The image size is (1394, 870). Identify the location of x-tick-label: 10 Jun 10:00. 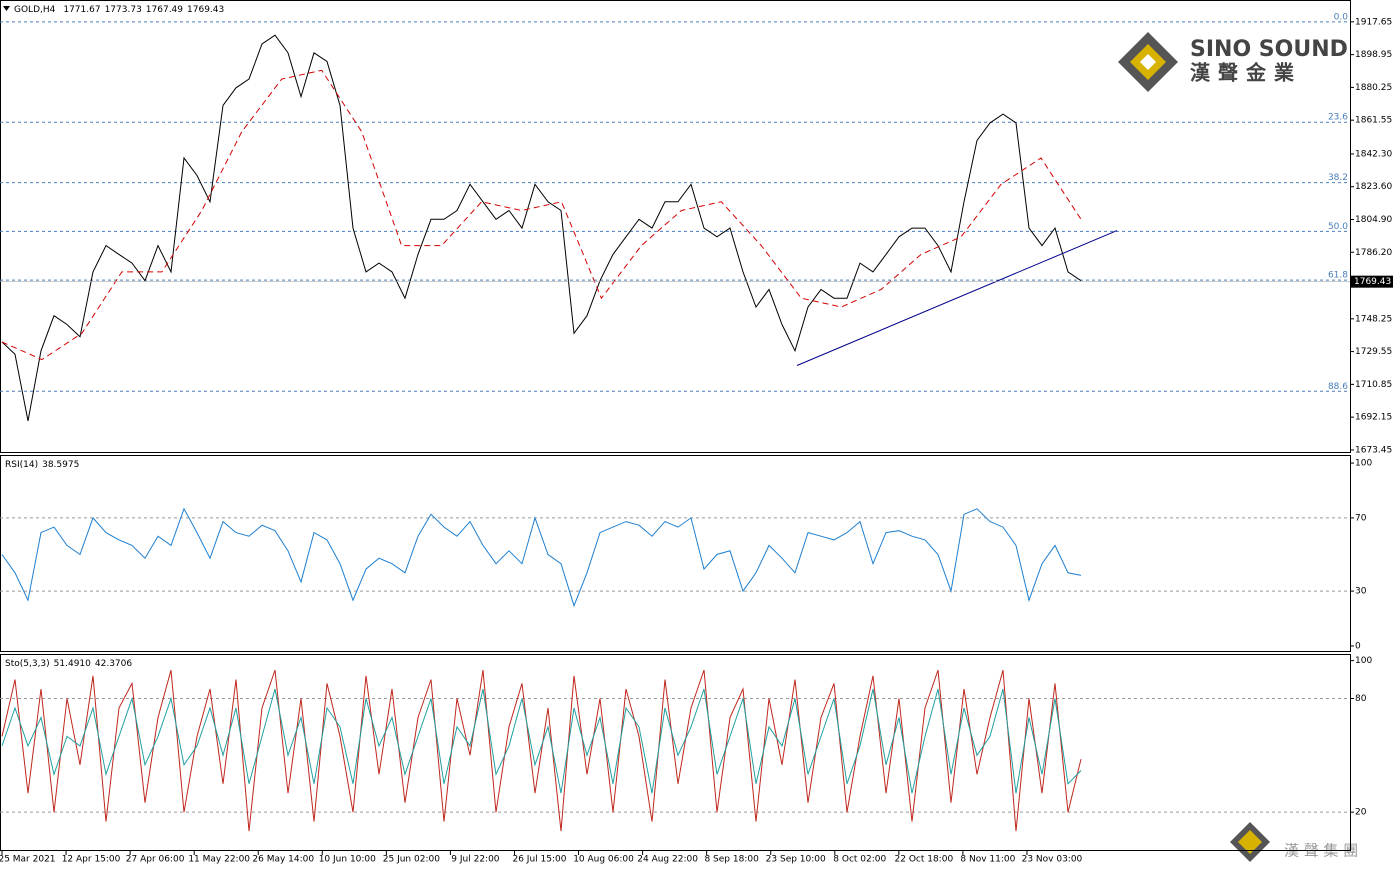
(347, 860).